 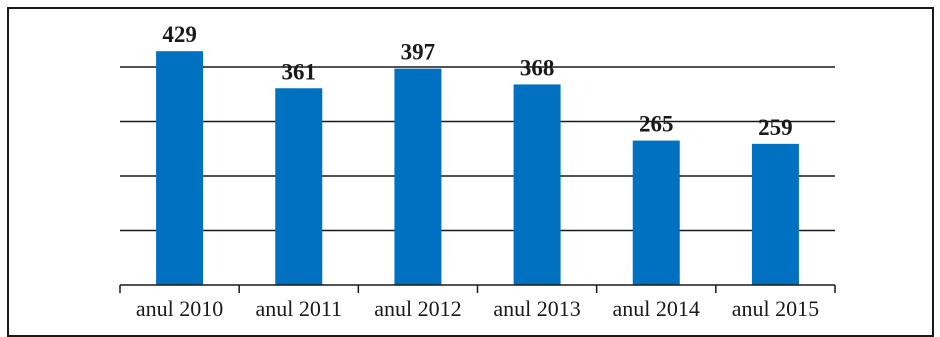 What do you see at coordinates (299, 186) in the screenshot?
I see `bar-anul-2011` at bounding box center [299, 186].